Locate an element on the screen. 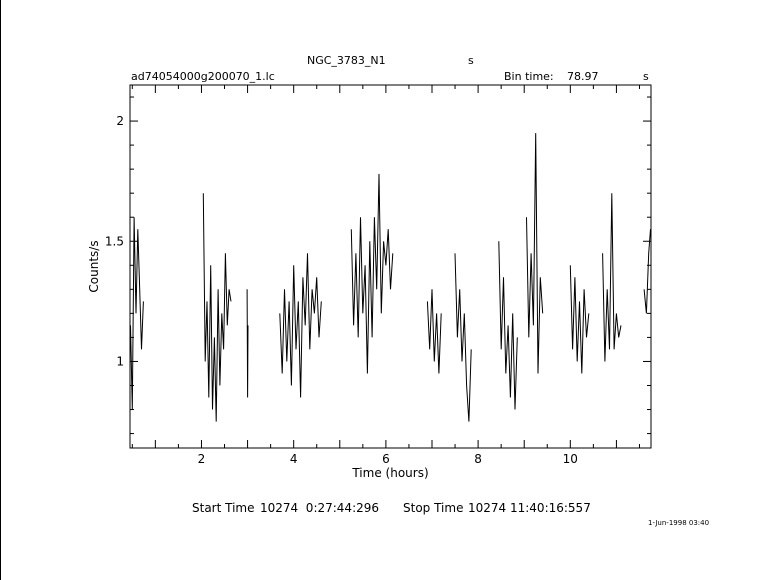  file-name: ad74054000g200070_1.lc is located at coordinates (203, 76).